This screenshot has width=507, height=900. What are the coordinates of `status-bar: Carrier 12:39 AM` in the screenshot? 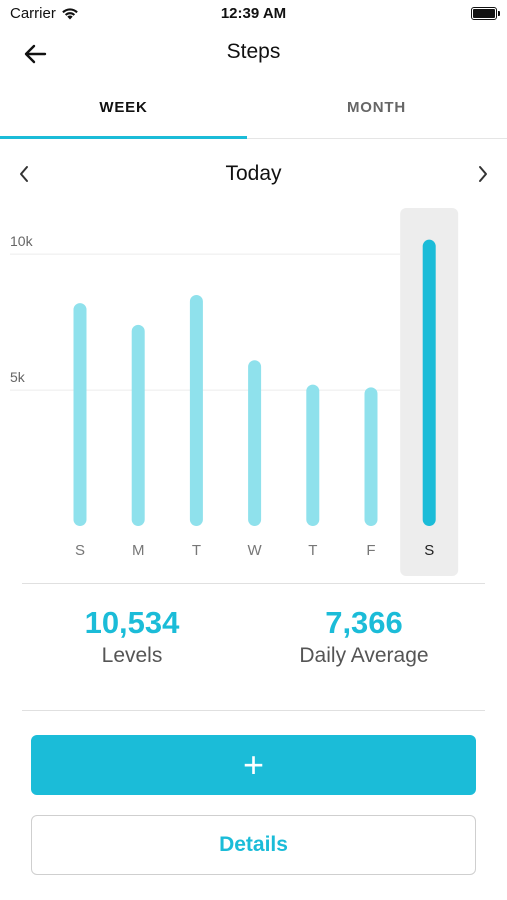 It's located at (253, 14).